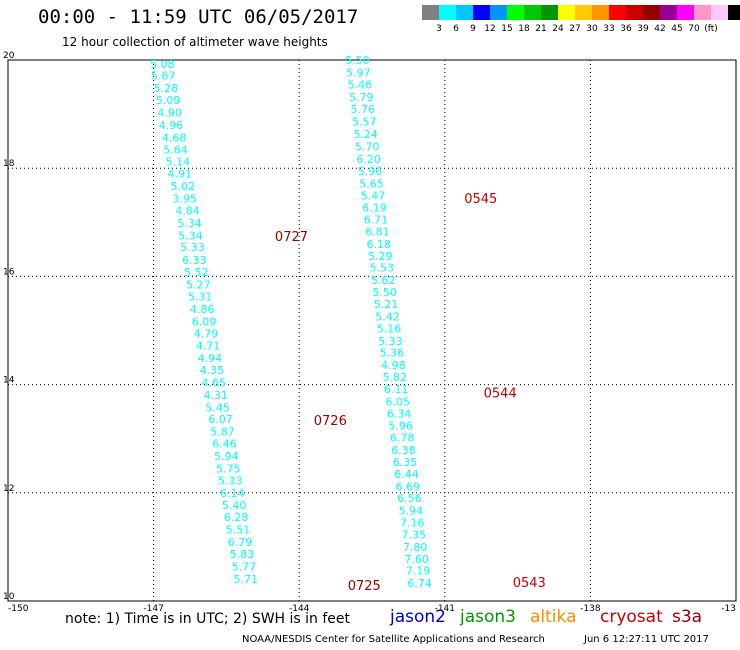 The image size is (740, 650). I want to click on x-tick-label: -147, so click(153, 609).